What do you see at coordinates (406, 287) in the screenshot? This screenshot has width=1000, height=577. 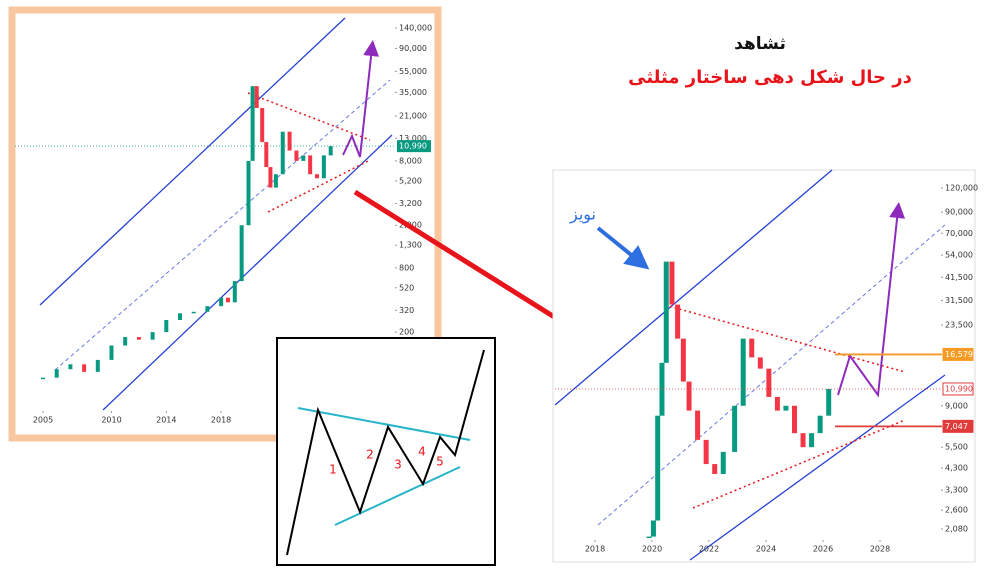 I see `y-tick-label: 520` at bounding box center [406, 287].